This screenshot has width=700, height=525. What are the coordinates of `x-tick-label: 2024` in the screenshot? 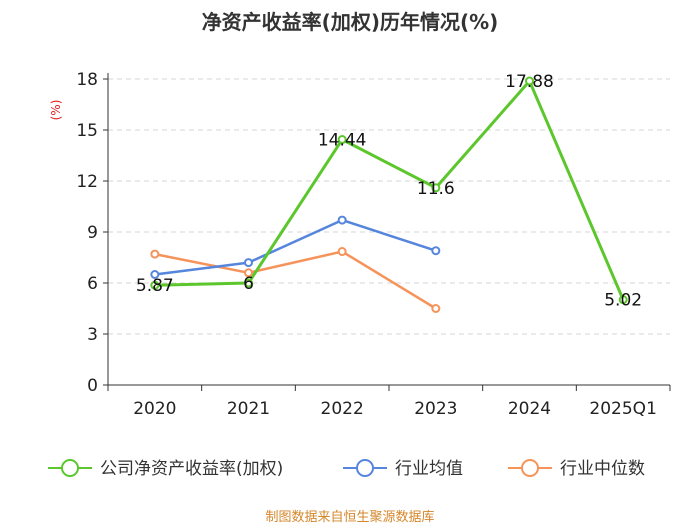 It's located at (529, 409).